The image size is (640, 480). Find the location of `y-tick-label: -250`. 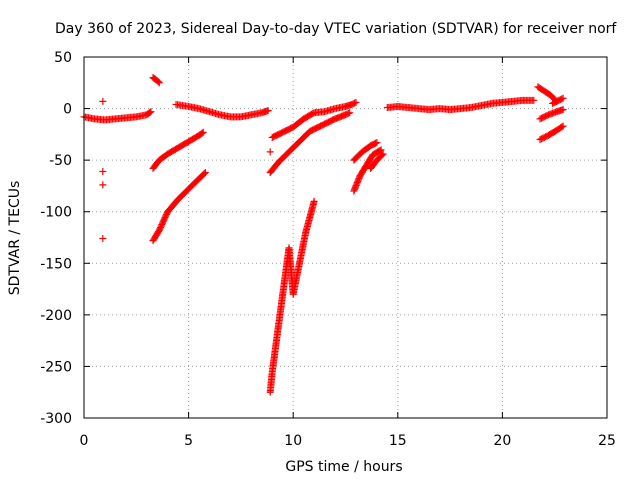

y-tick-label: -250 is located at coordinates (56, 367).